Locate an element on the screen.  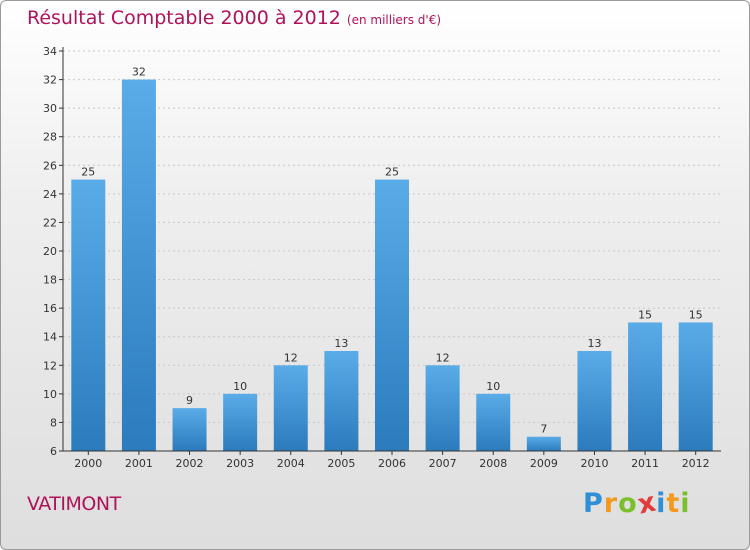
x-tick-label: 2007 is located at coordinates (443, 463).